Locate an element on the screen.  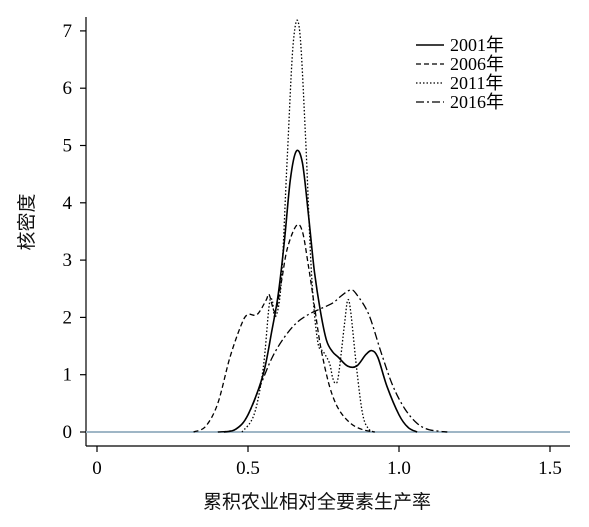
y-tick-label: 6 is located at coordinates (68, 88).